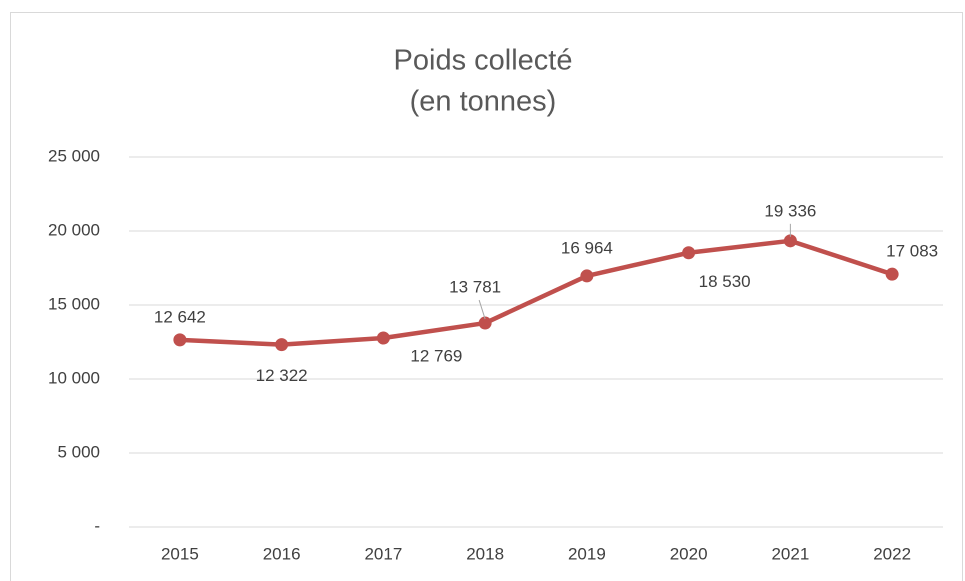  What do you see at coordinates (97, 525) in the screenshot?
I see `y-tick-label: -` at bounding box center [97, 525].